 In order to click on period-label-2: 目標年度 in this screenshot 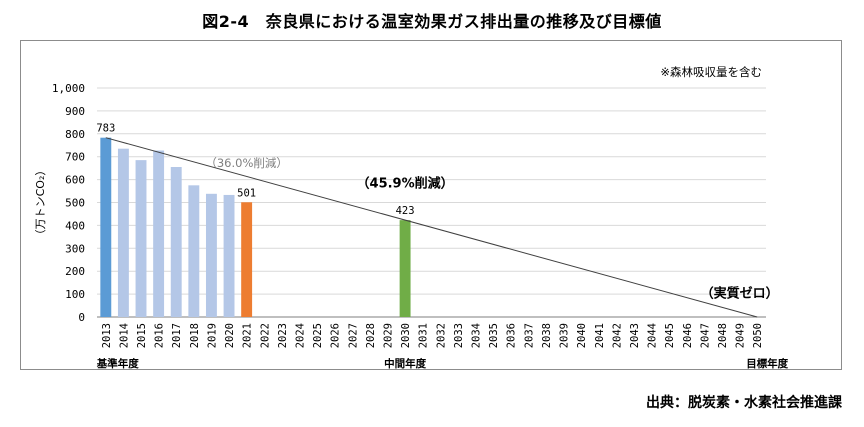, I will do `click(767, 363)`.